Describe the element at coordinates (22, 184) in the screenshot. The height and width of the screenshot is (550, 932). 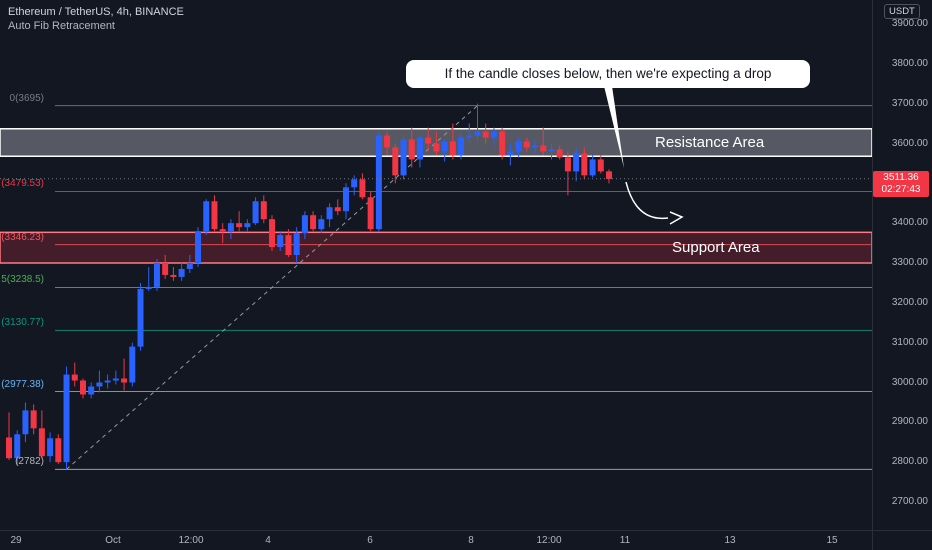
I see `fib-label: (3479.53)` at that location.